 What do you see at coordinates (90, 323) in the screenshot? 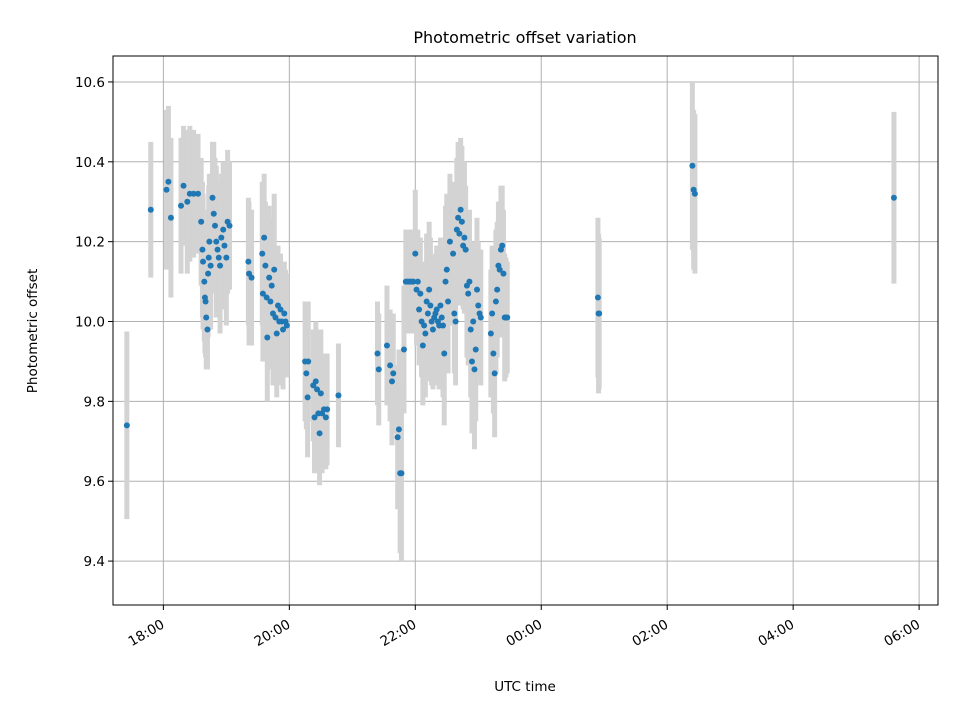
I see `y-tick-label: 10.0` at bounding box center [90, 323].